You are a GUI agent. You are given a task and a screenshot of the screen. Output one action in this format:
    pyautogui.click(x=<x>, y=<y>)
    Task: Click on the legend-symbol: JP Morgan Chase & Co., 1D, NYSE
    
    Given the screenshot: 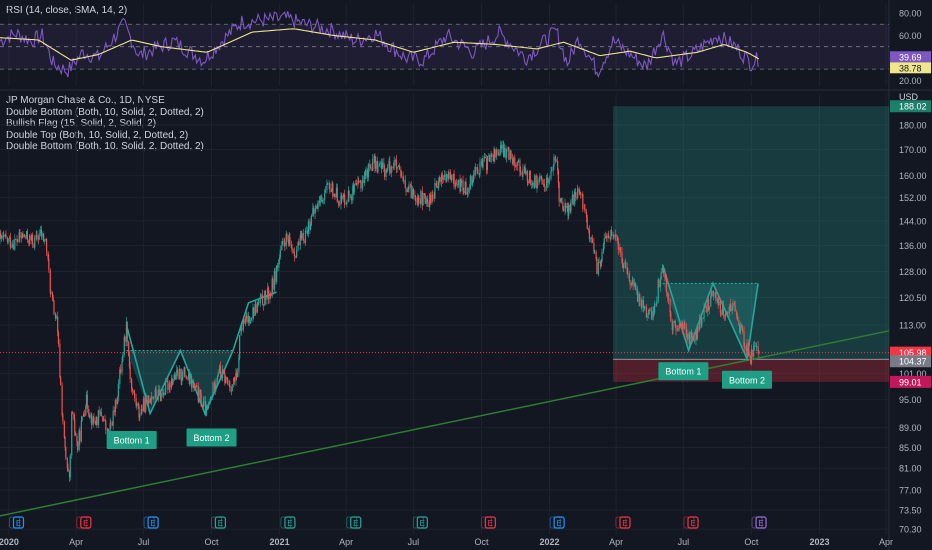 What is the action you would take?
    pyautogui.click(x=85, y=100)
    